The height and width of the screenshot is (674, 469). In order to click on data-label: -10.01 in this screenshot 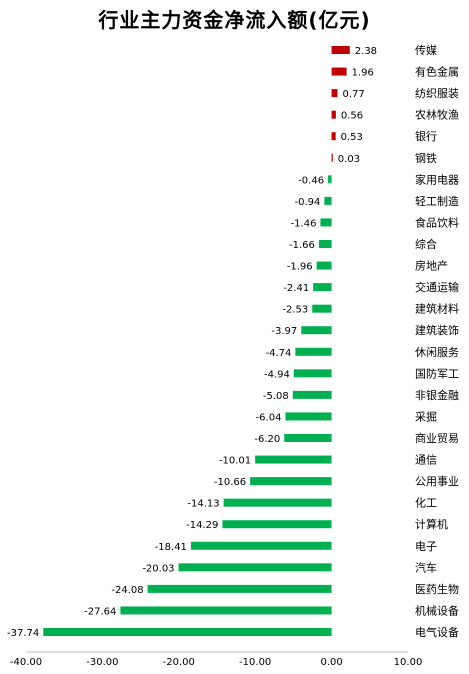, I will do `click(235, 461)`.